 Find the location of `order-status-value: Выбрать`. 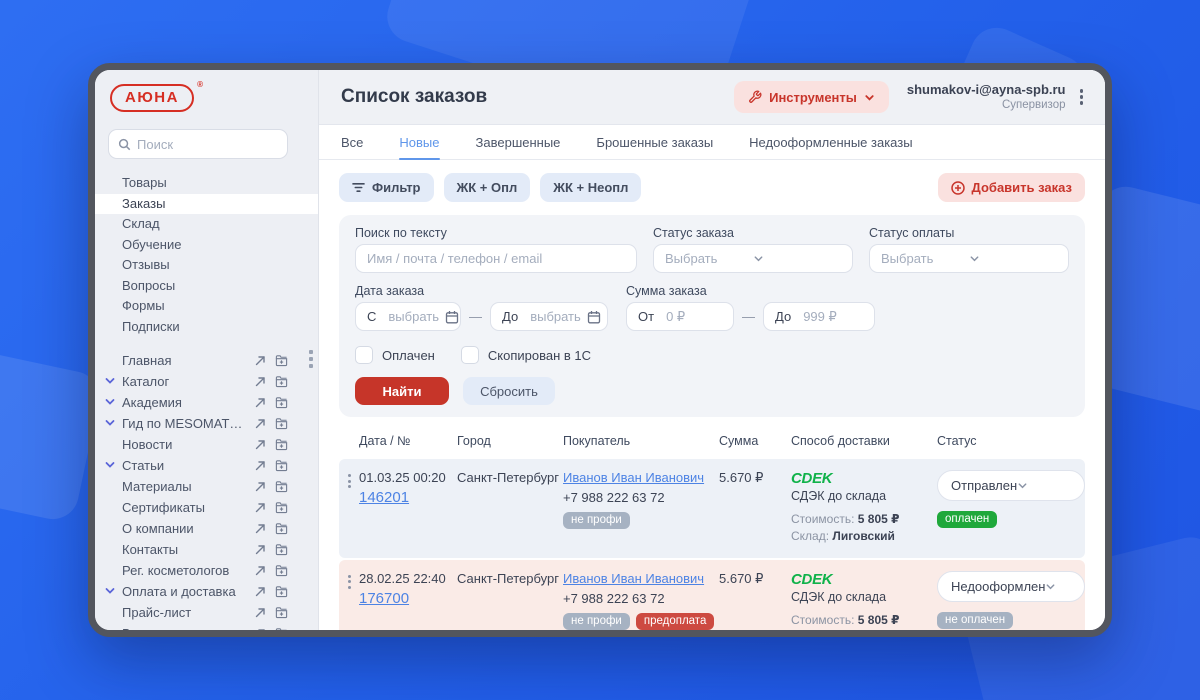

order-status-value: Выбрать is located at coordinates (691, 258).